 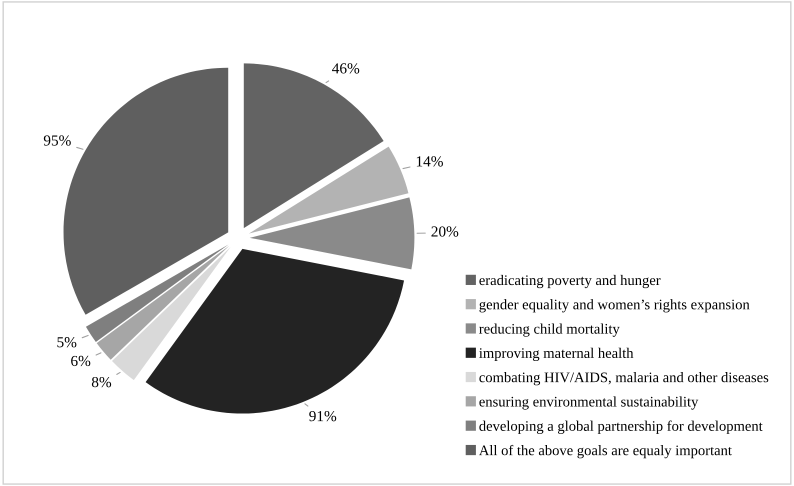 I want to click on legend-label: All of the above goals are equaly important, so click(x=605, y=451).